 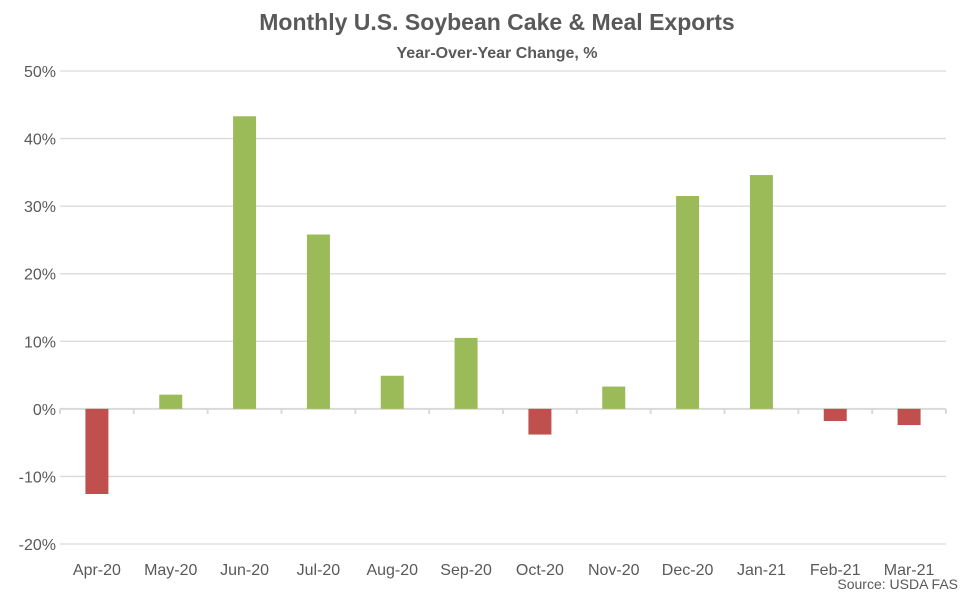 What do you see at coordinates (170, 570) in the screenshot?
I see `x-tick-label: May-20` at bounding box center [170, 570].